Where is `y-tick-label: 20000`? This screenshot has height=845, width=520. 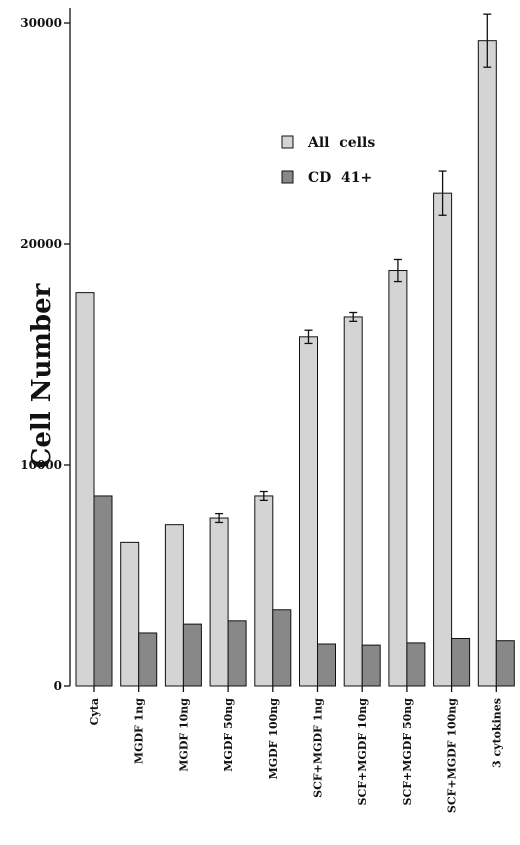
y-tick-label: 20000 is located at coordinates (41, 244).